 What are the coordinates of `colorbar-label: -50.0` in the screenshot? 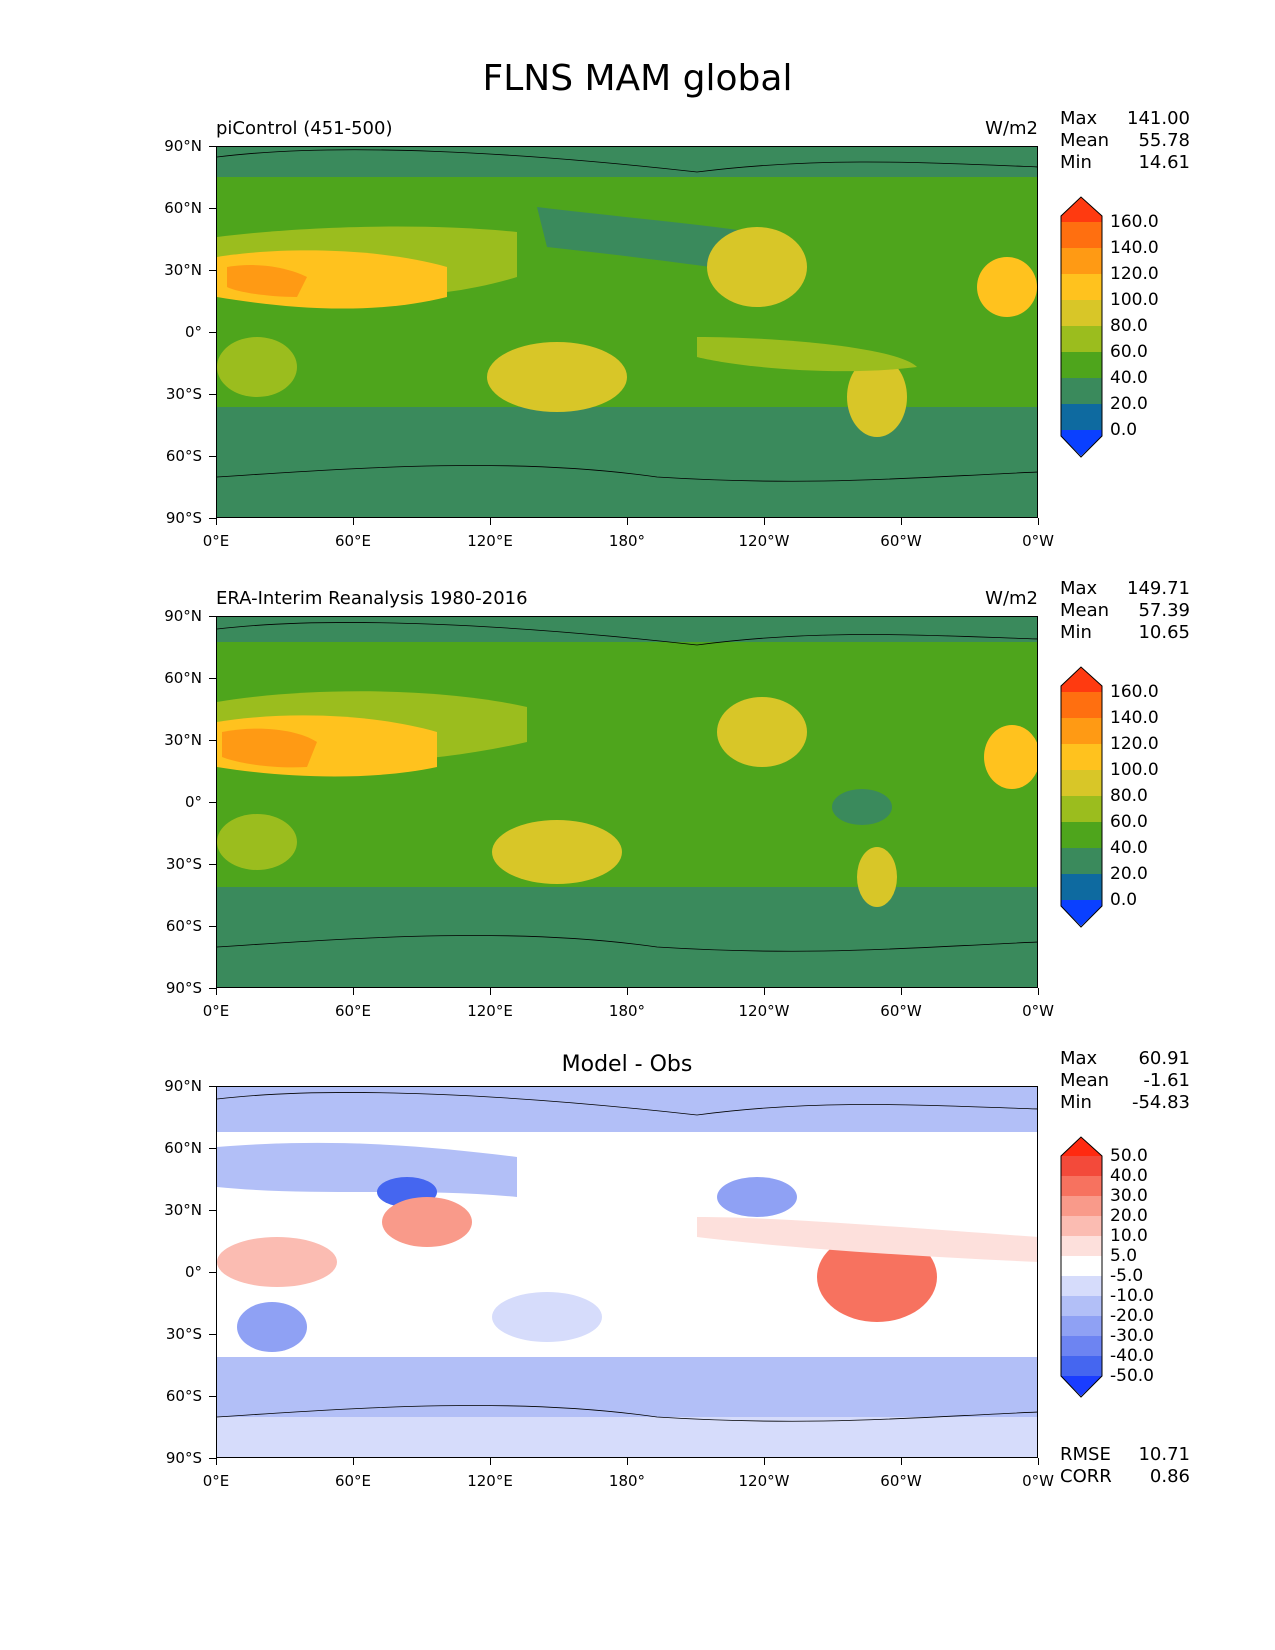 It's located at (1132, 1376).